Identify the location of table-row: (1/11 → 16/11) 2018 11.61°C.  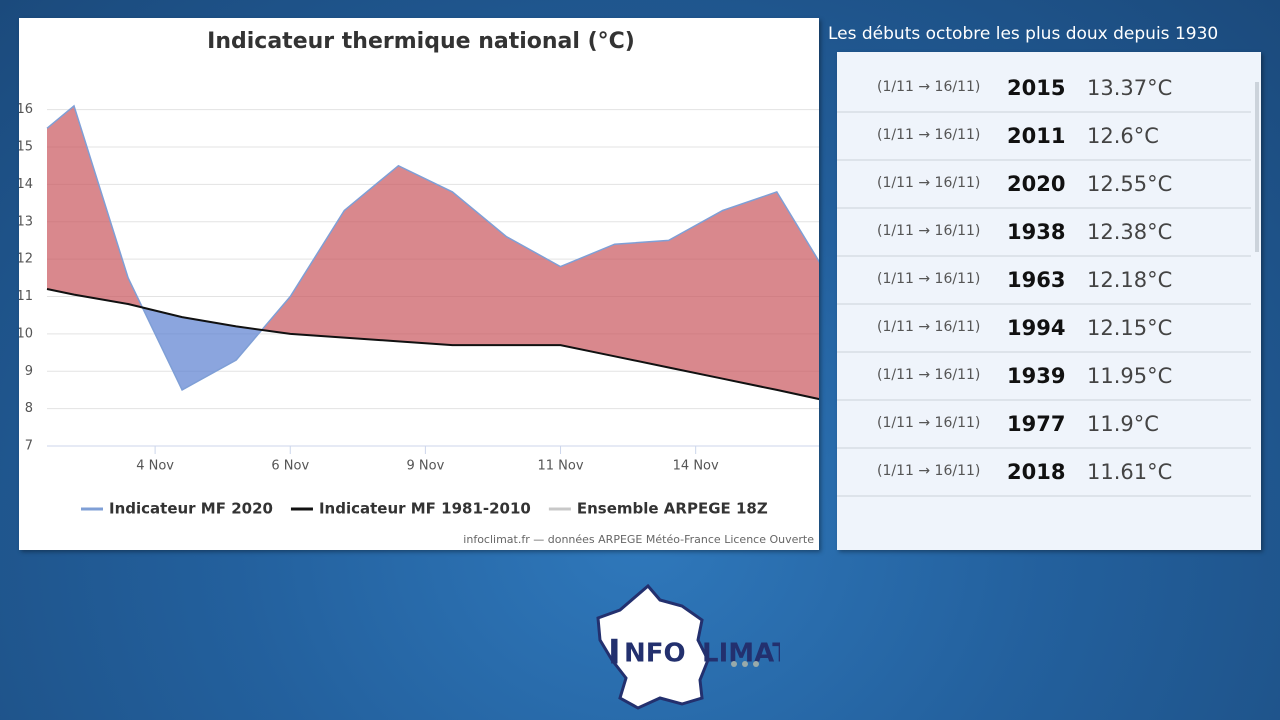
(1044, 472).